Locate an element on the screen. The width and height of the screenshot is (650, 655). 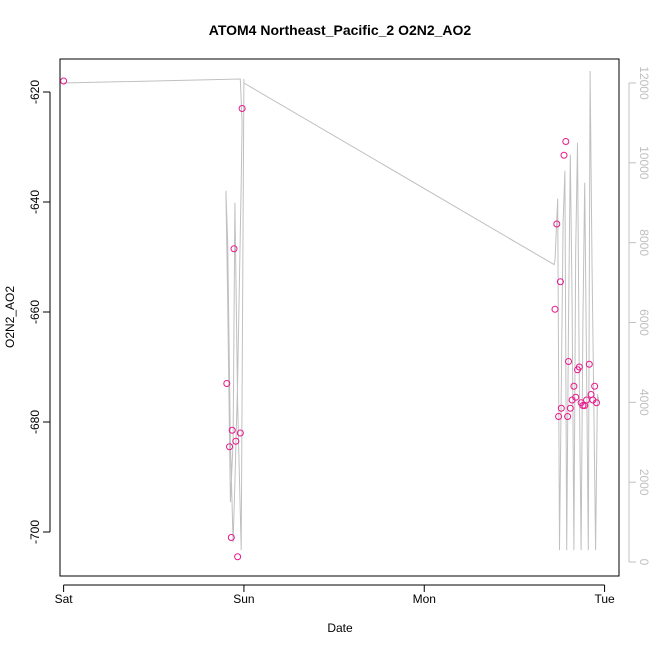
y-tick-label: -640 is located at coordinates (35, 202).